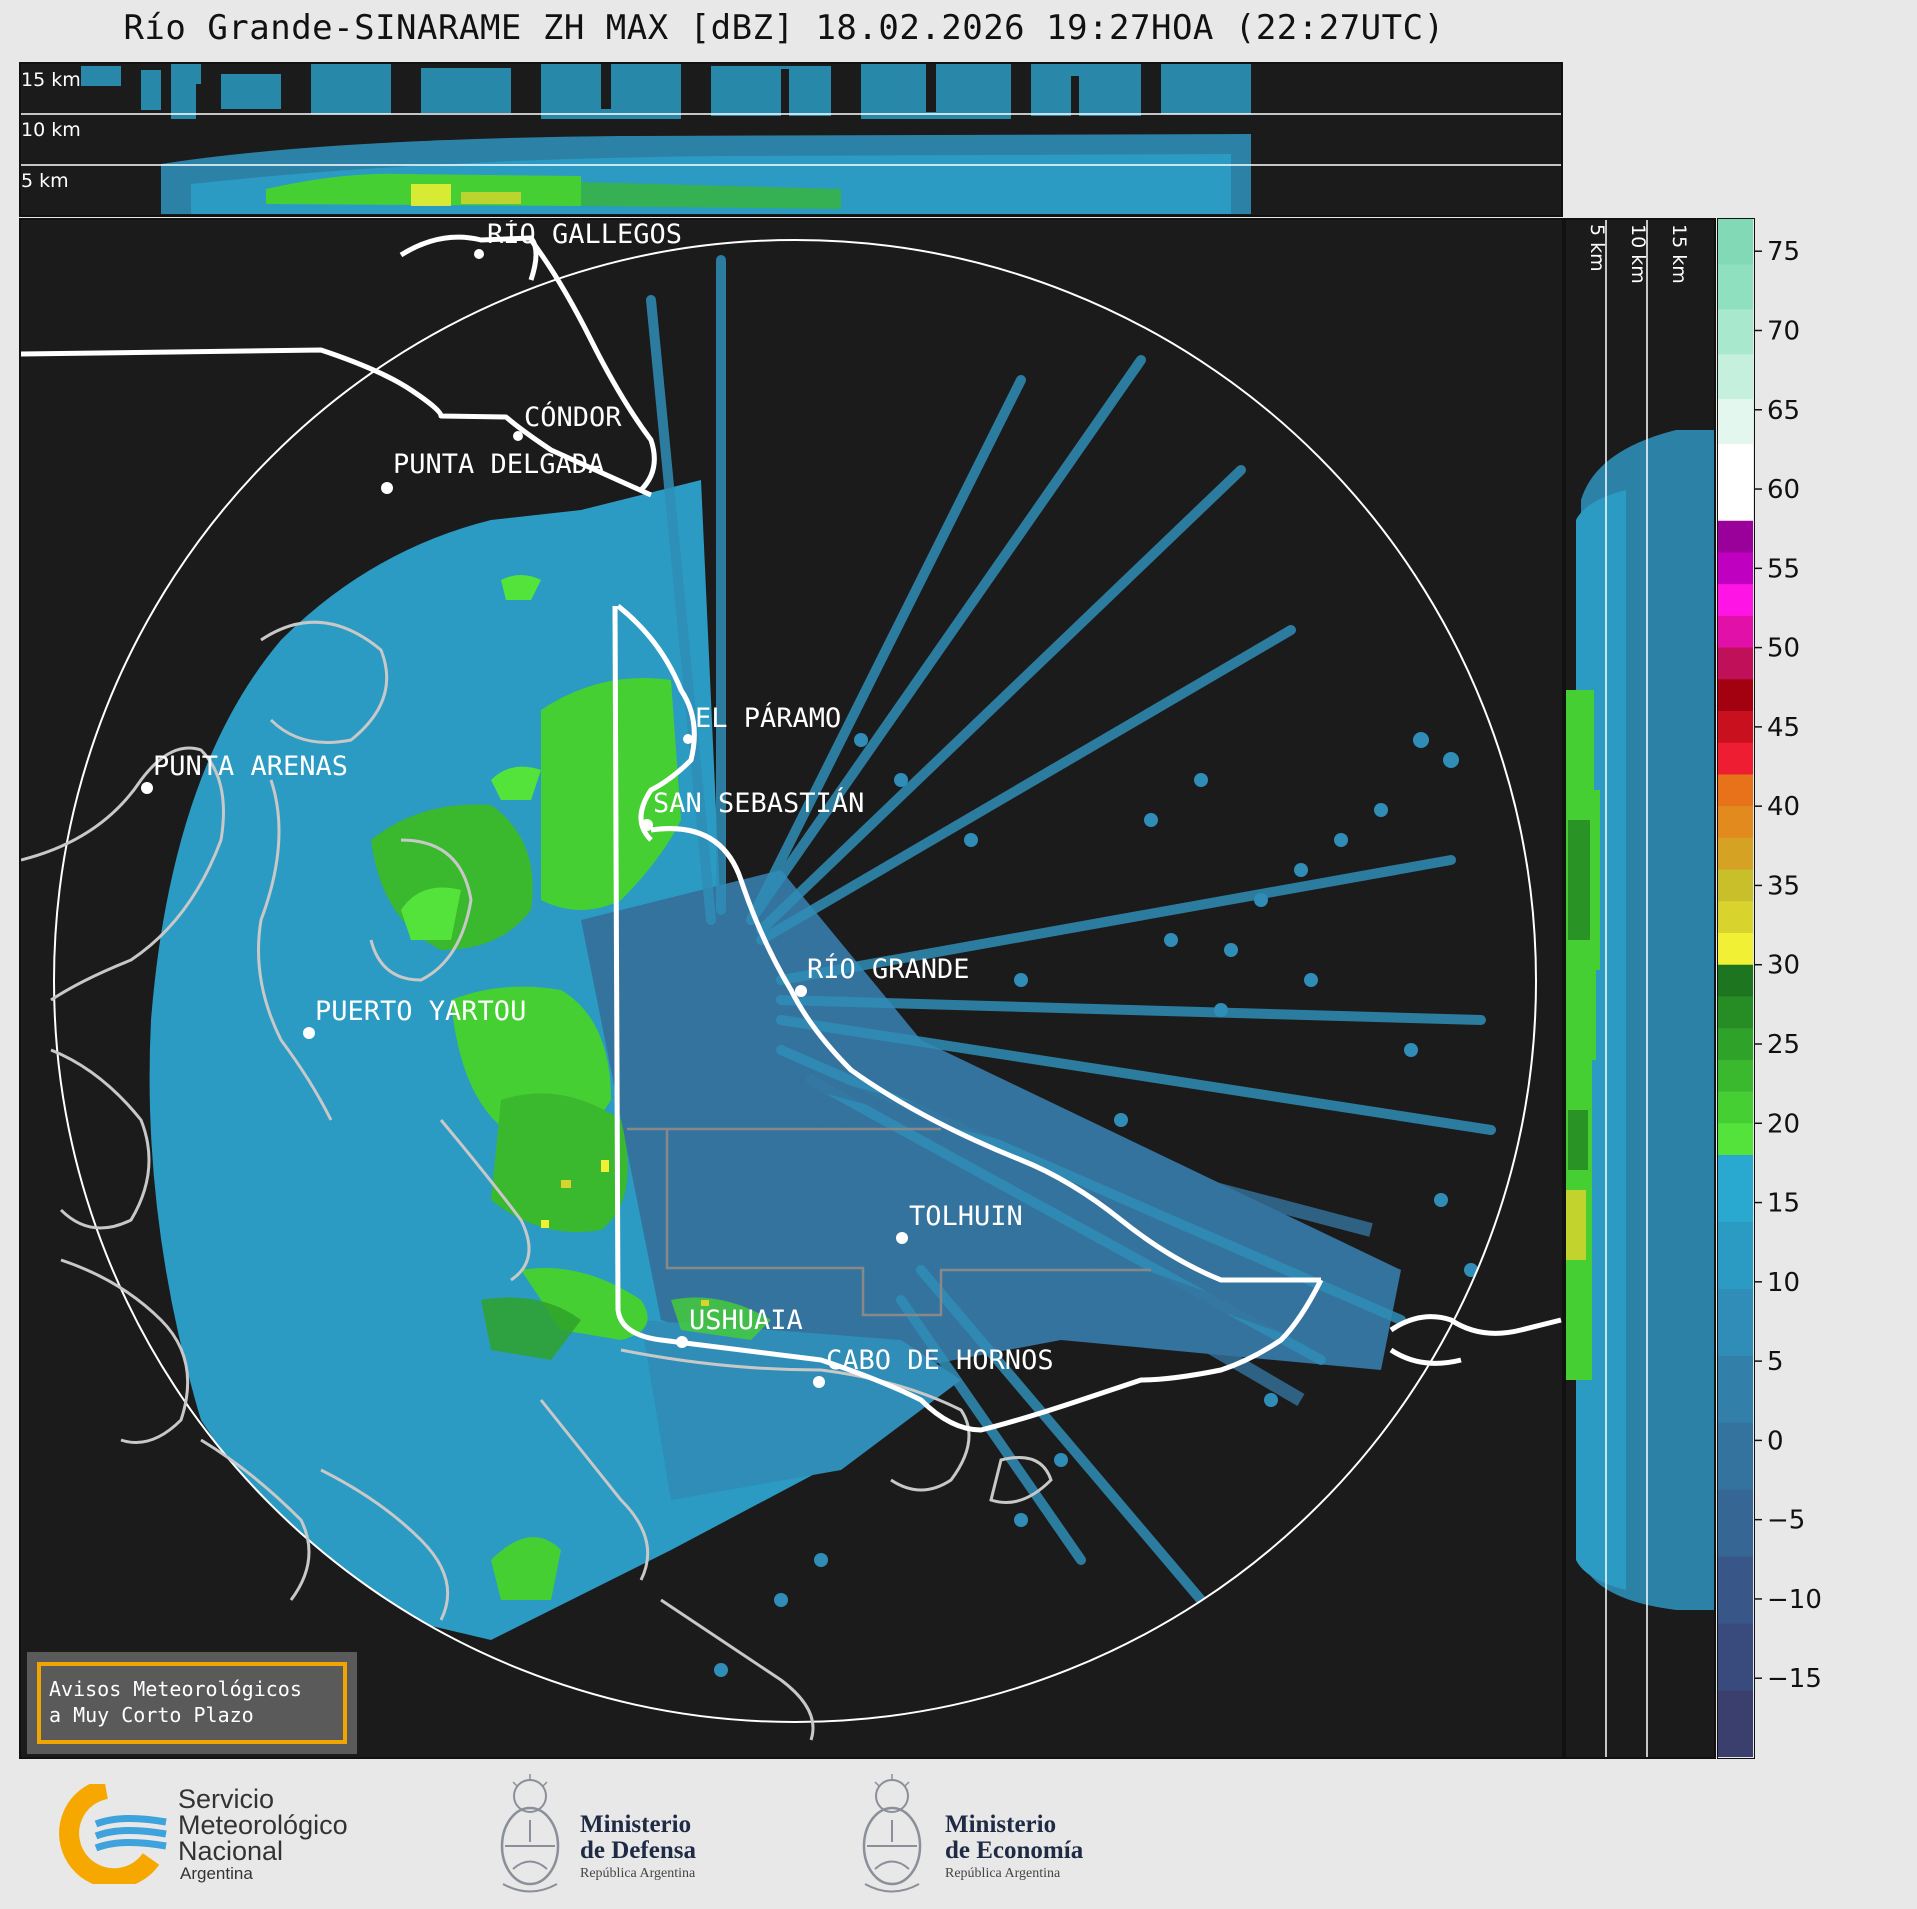 The width and height of the screenshot is (1917, 1909). Describe the element at coordinates (584, 235) in the screenshot. I see `svg-text: RÍO GALLEGOS` at that location.